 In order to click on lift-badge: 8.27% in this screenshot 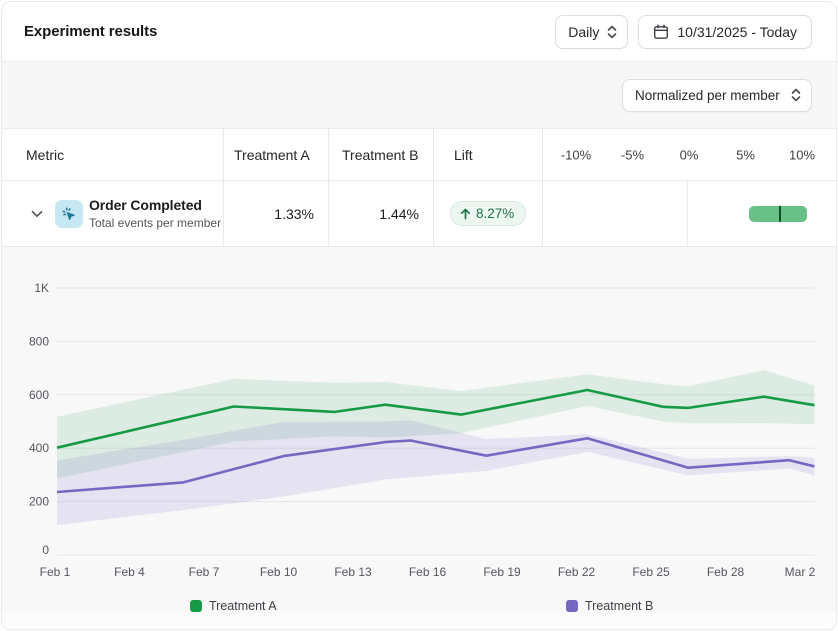, I will do `click(488, 213)`.